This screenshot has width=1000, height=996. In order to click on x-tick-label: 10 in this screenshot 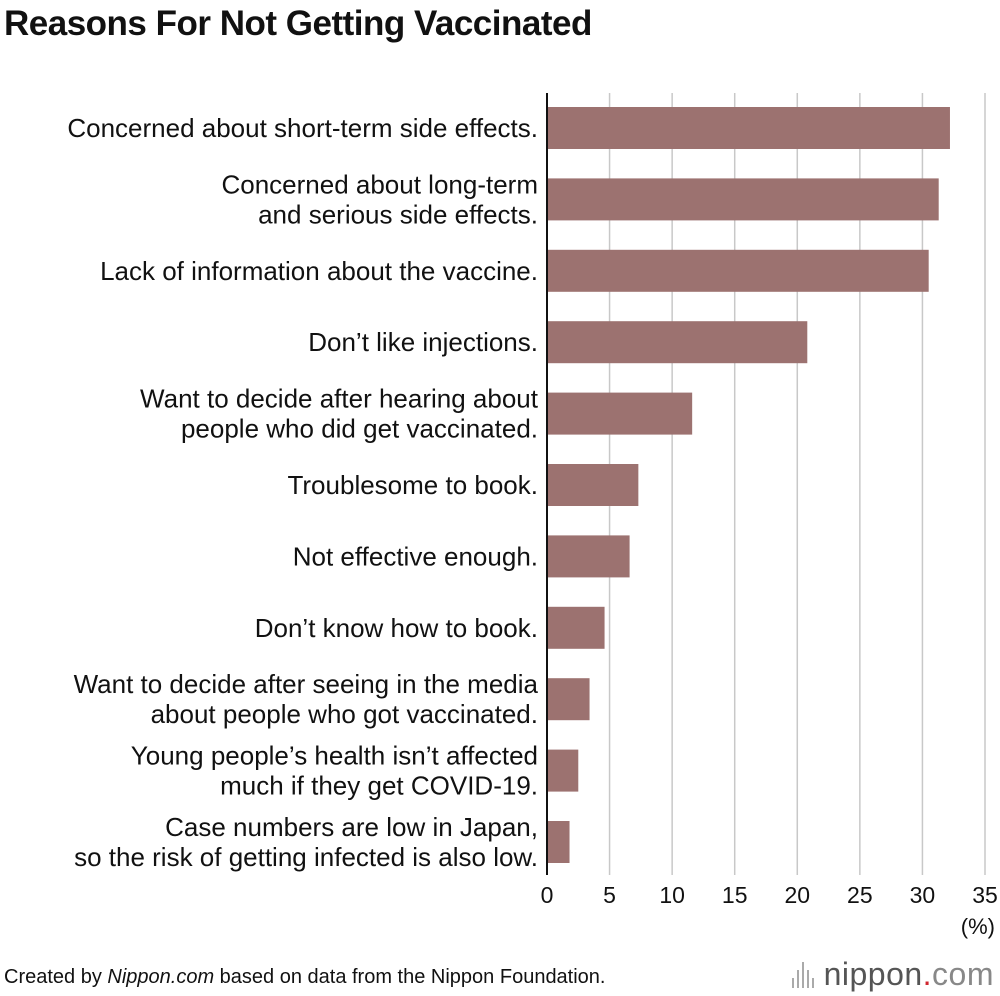, I will do `click(672, 895)`.